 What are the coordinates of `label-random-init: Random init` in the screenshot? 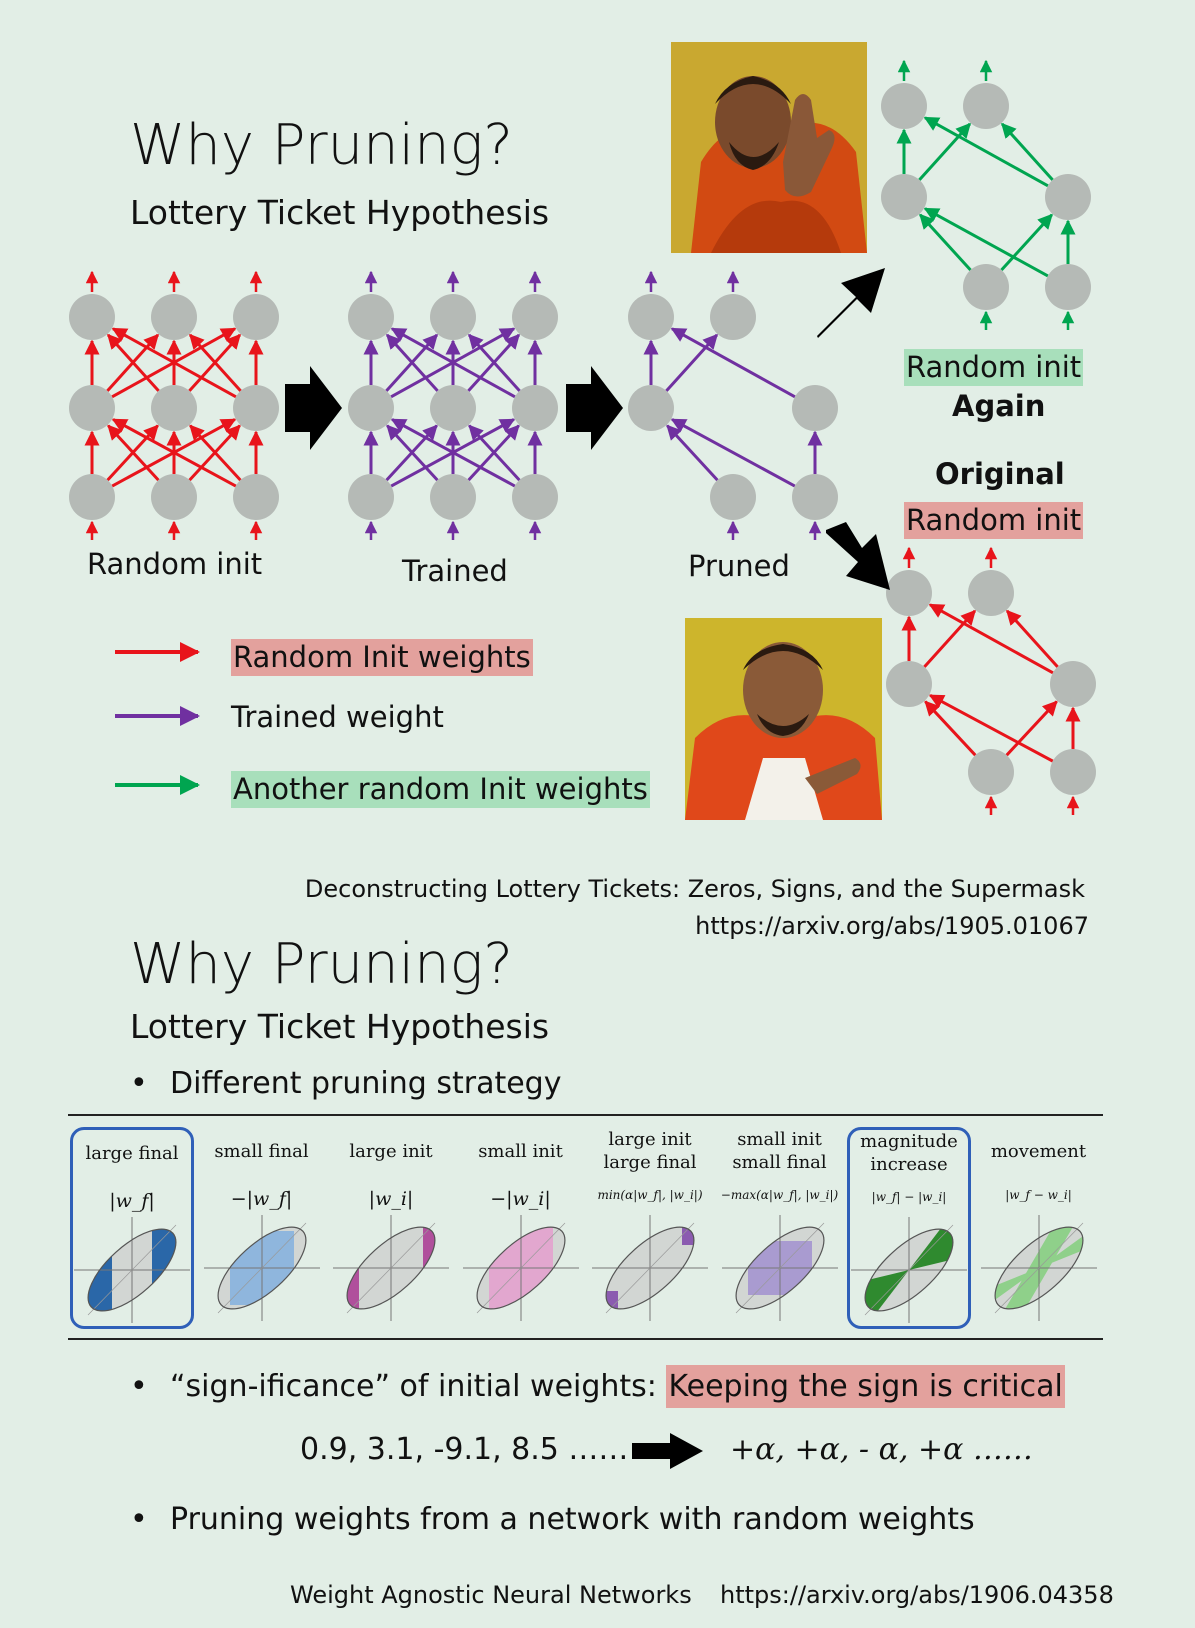 It's located at (175, 564).